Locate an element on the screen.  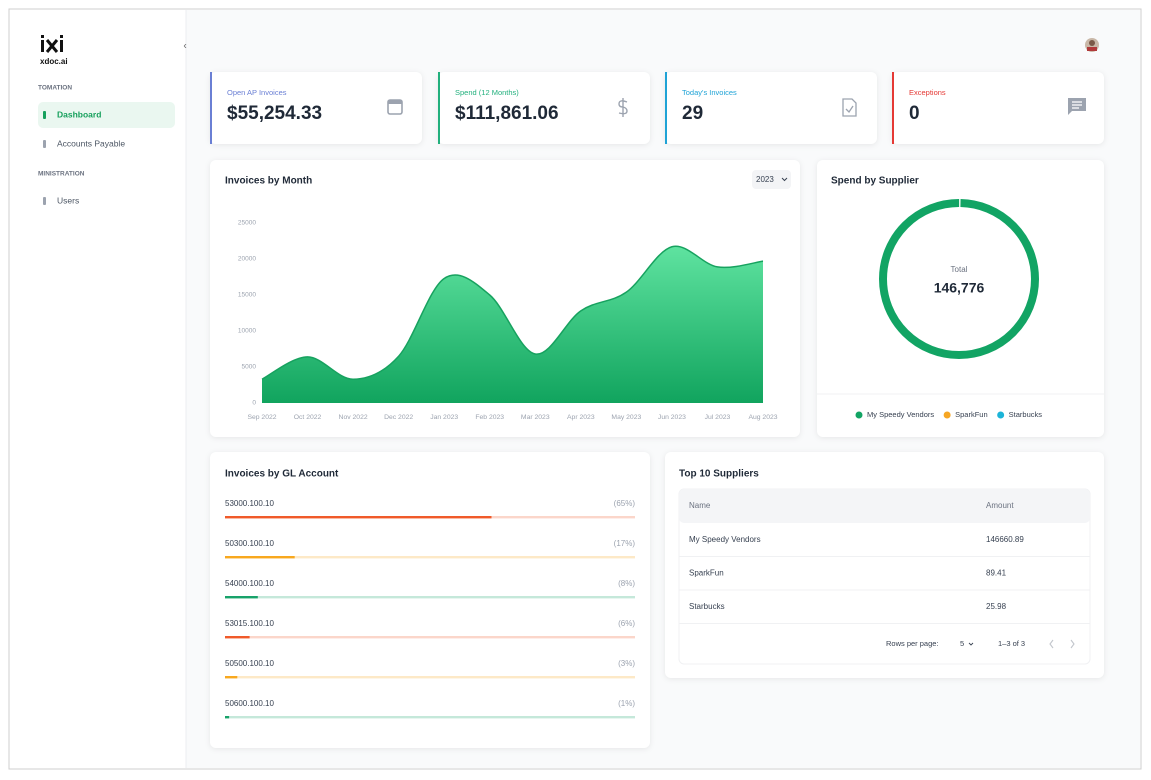
y-tick-label: 25000 is located at coordinates (247, 223).